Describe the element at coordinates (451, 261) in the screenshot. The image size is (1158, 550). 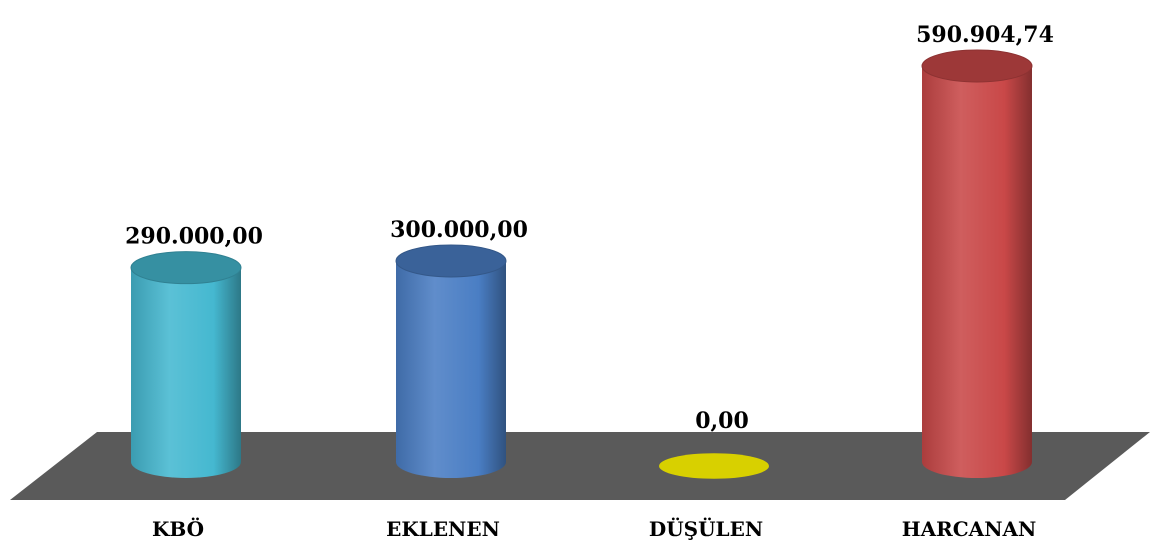
I see `bar-cap-eklenen` at that location.